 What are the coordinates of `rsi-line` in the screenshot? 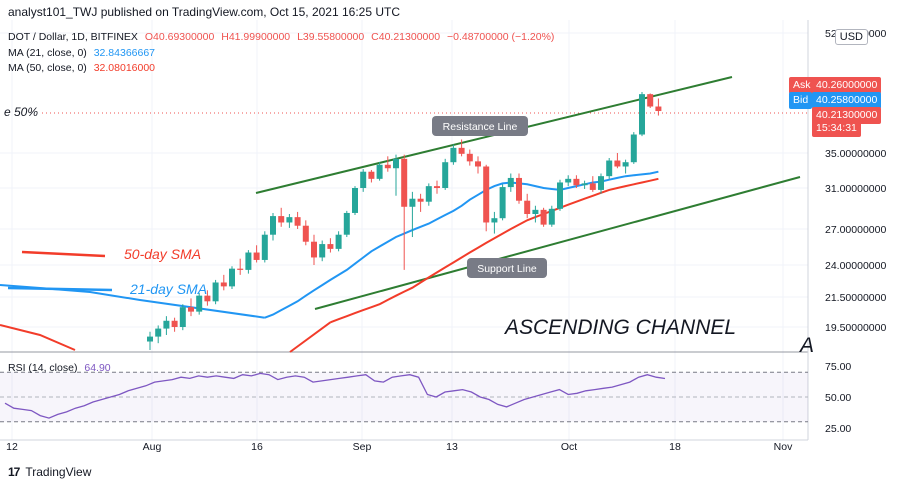 It's located at (335, 395).